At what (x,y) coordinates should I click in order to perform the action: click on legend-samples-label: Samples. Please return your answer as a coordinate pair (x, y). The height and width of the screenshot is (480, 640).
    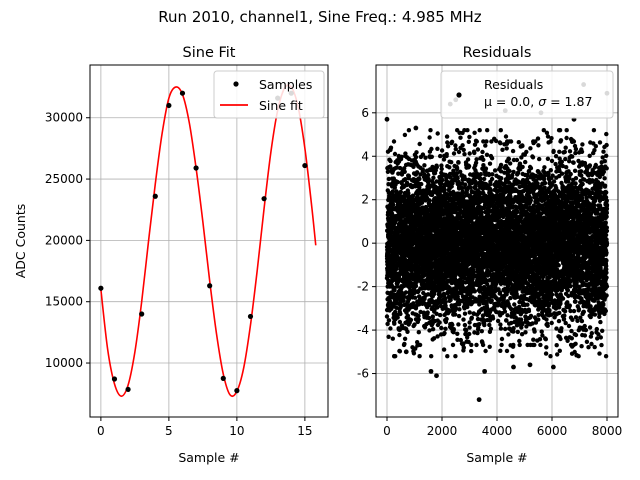
    Looking at the image, I should click on (285, 84).